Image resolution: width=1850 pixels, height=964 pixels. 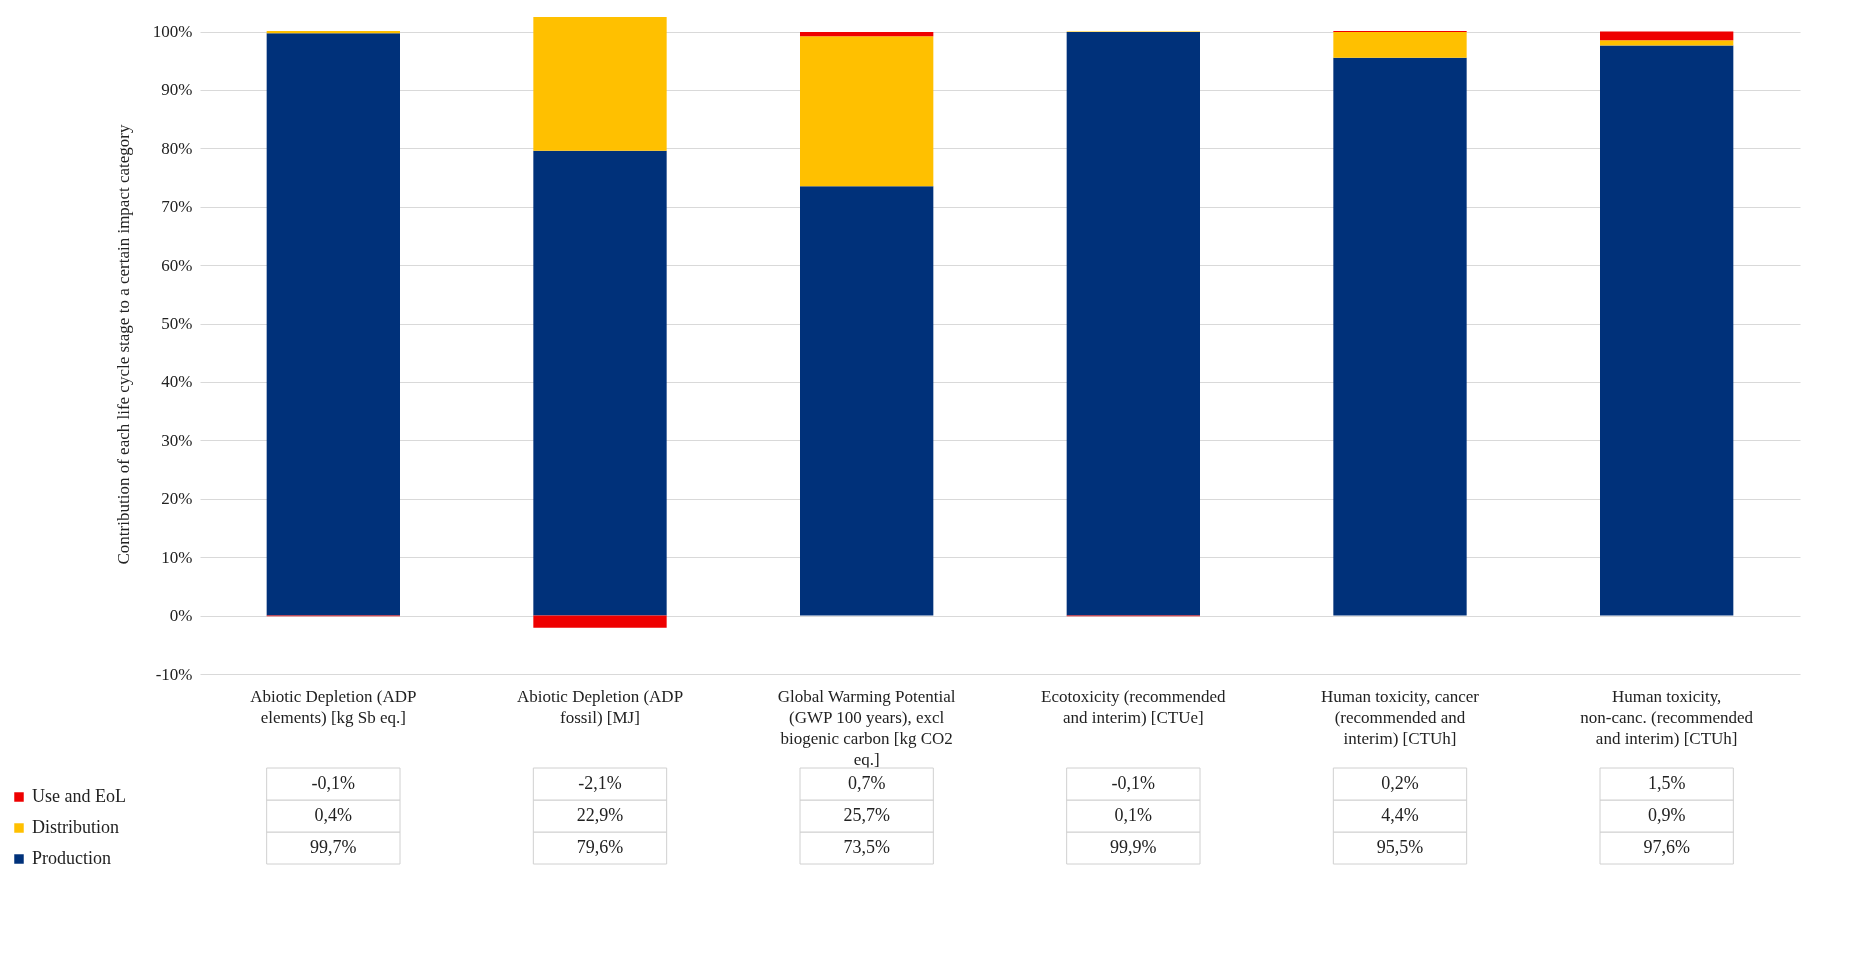 What do you see at coordinates (172, 32) in the screenshot?
I see `y-tick-label: 100%` at bounding box center [172, 32].